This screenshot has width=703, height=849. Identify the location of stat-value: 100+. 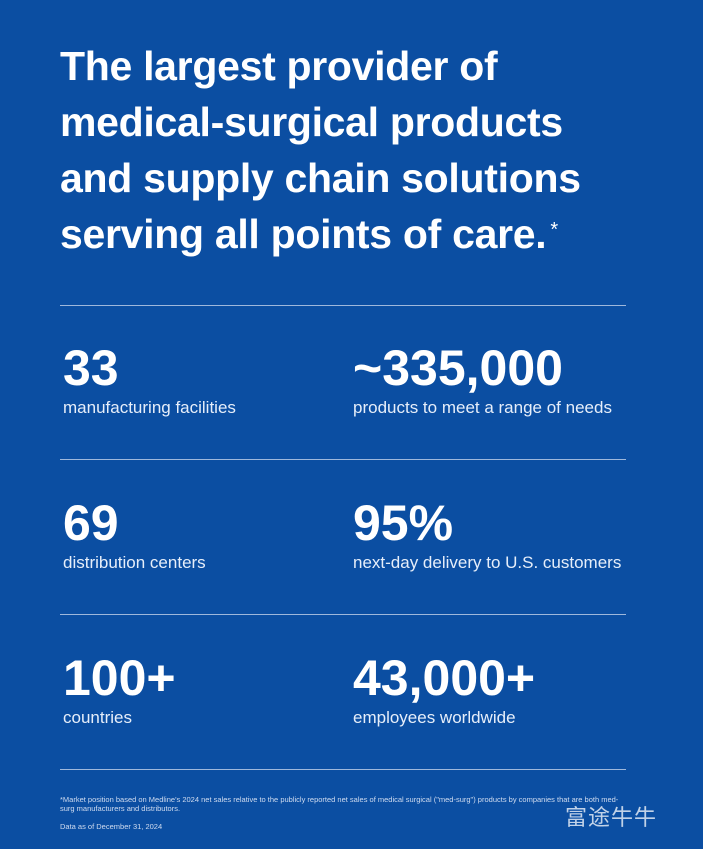
(119, 678).